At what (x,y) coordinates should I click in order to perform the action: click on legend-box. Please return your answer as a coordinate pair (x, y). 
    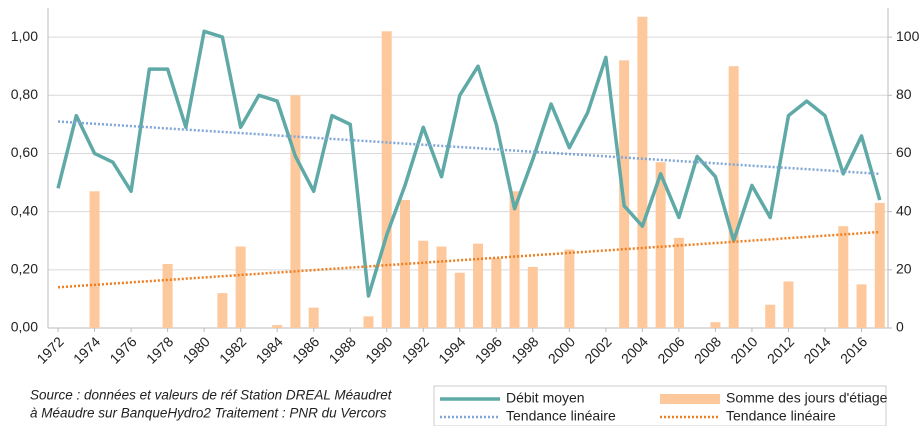
    Looking at the image, I should click on (660, 405).